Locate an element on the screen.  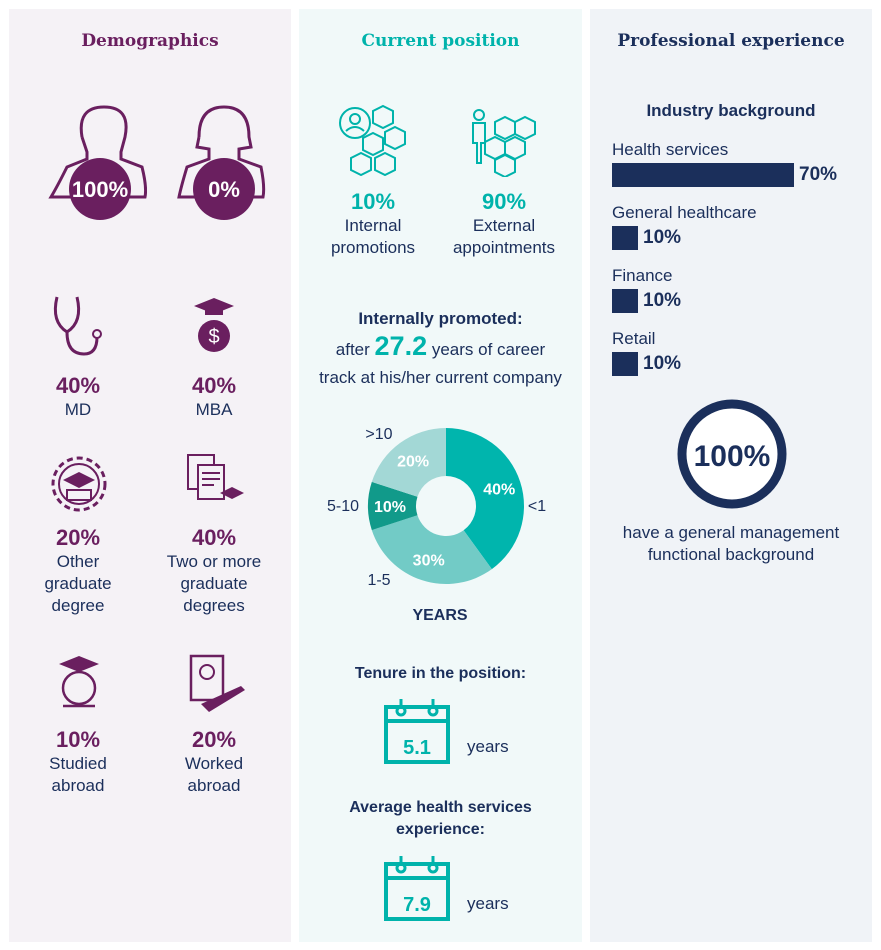
slice-label: 30% is located at coordinates (429, 560).